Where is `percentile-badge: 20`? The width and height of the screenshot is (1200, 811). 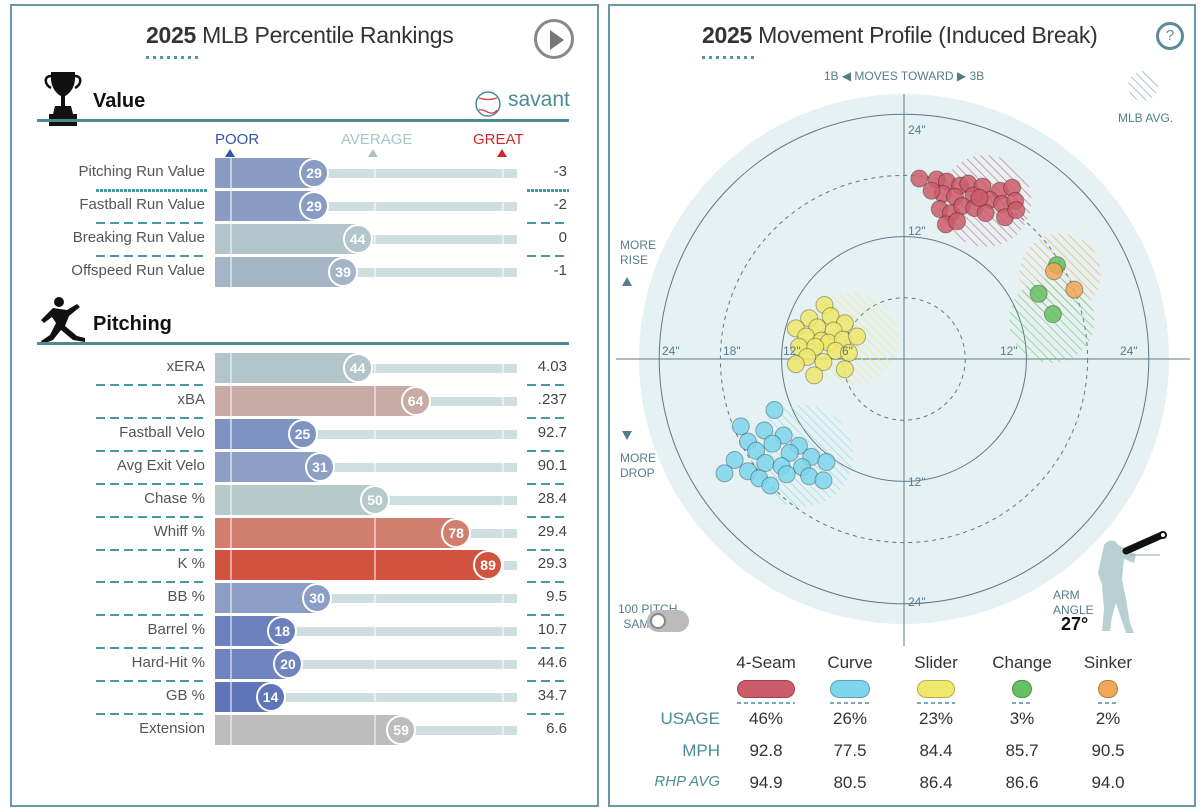
percentile-badge: 20 is located at coordinates (288, 664).